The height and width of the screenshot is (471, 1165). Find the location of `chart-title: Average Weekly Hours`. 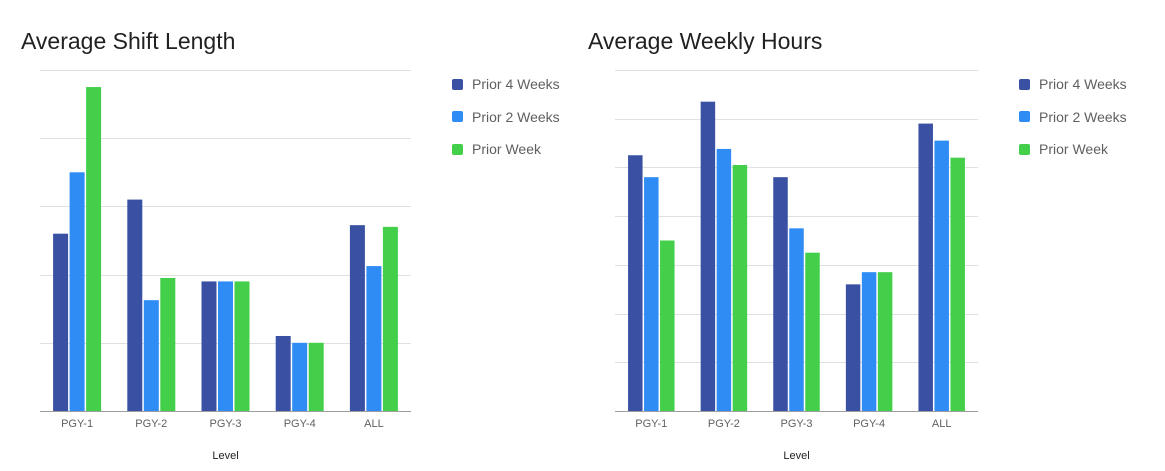

chart-title: Average Weekly Hours is located at coordinates (705, 41).